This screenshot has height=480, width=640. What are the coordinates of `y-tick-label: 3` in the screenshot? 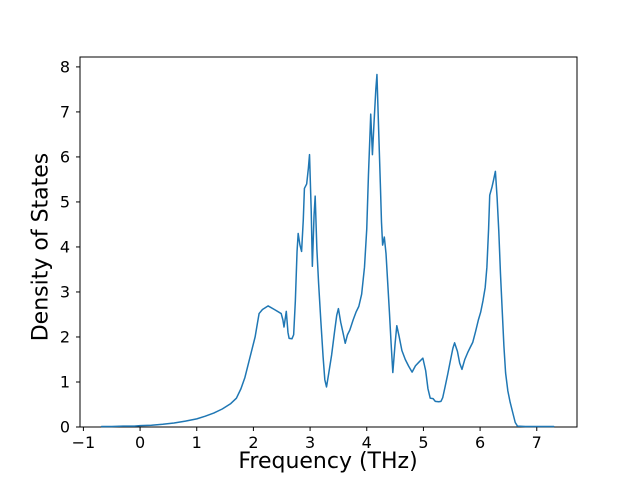 It's located at (65, 291).